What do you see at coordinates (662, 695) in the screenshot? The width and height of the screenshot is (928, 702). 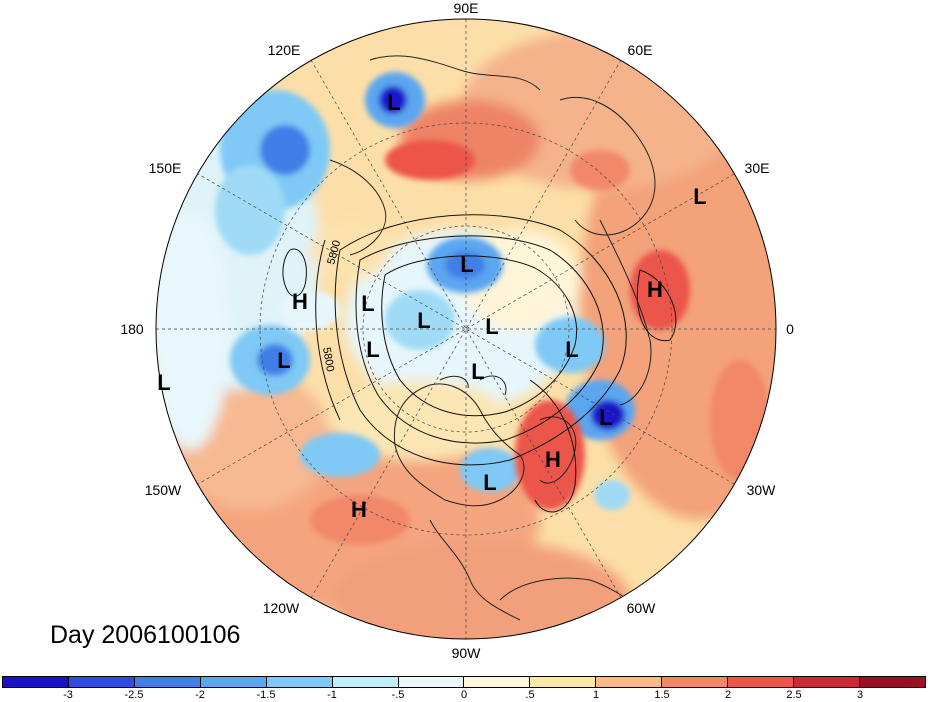 I see `colorbar-tick-label: 1.5` at bounding box center [662, 695].